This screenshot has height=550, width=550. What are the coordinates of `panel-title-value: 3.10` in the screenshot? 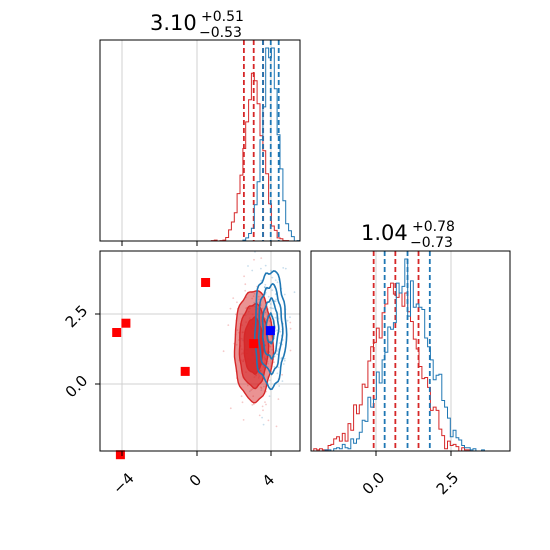 It's located at (173, 23).